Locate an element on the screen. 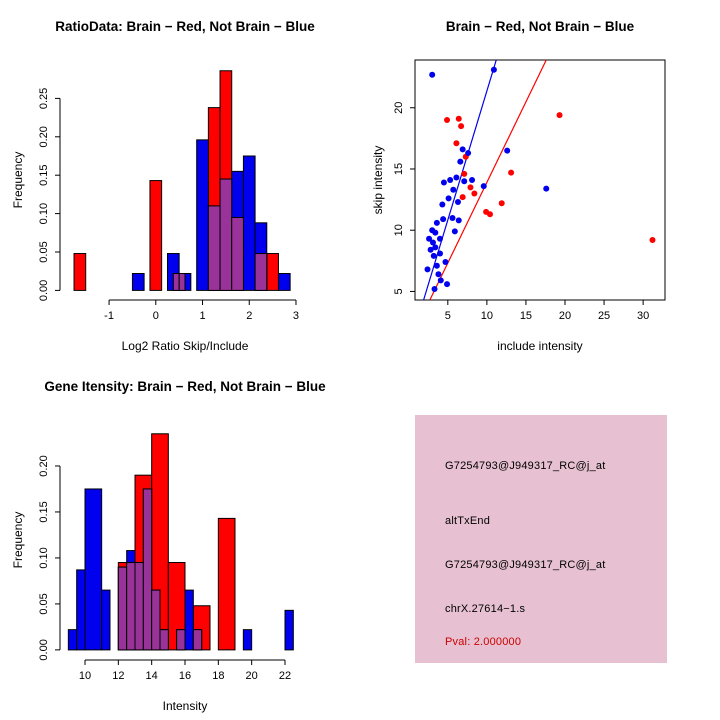 This screenshot has width=720, height=720. x-tick-label: 3 is located at coordinates (296, 316).